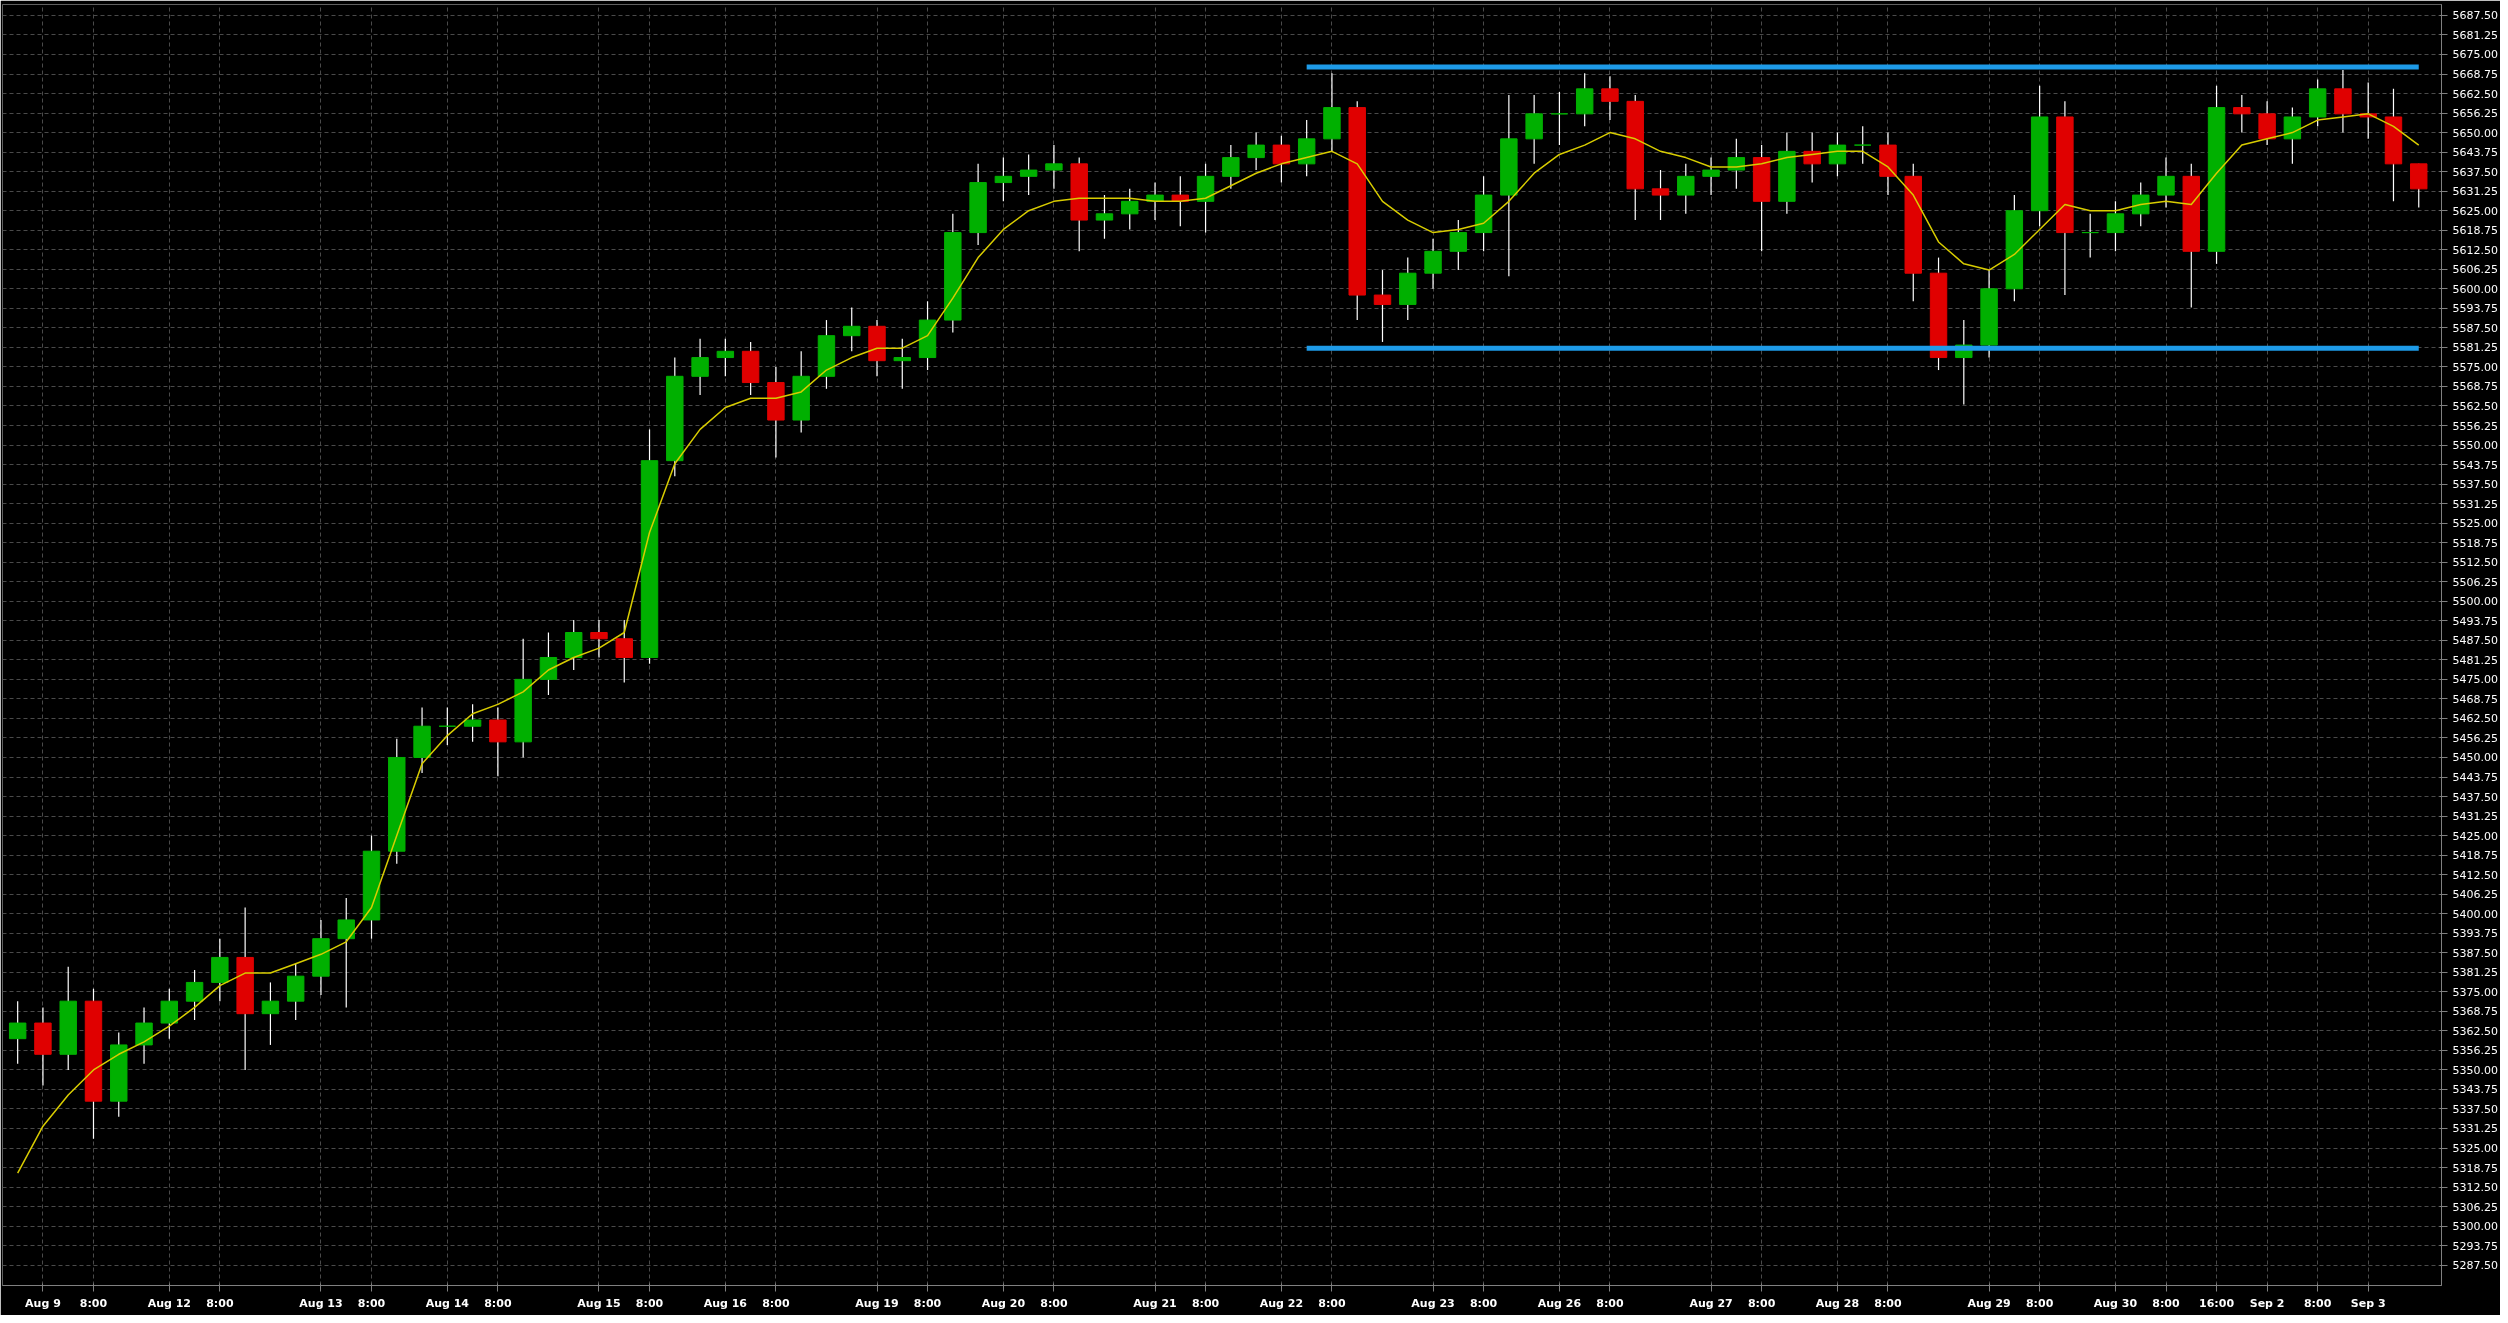  Describe the element at coordinates (2267, 1303) in the screenshot. I see `x-tick-label: Sep 2` at that location.